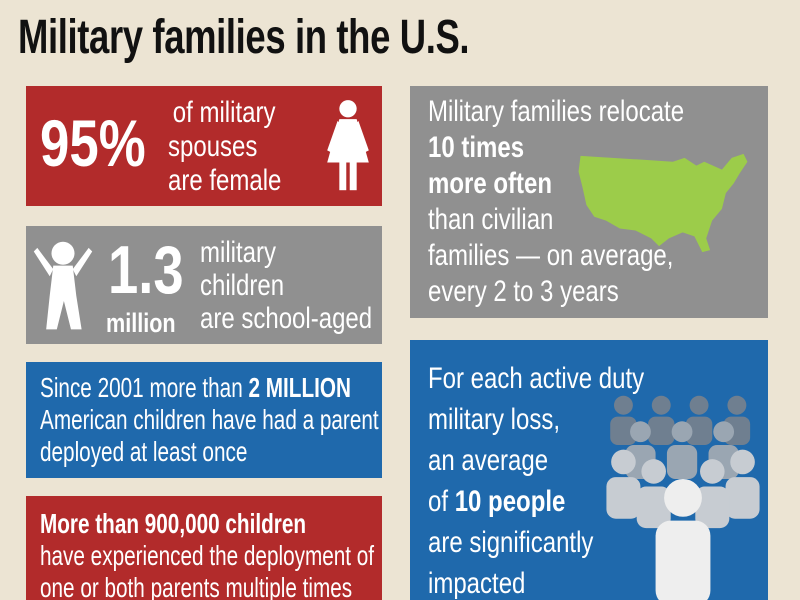 The height and width of the screenshot is (600, 800). Describe the element at coordinates (141, 323) in the screenshot. I see `children-unit: million` at that location.